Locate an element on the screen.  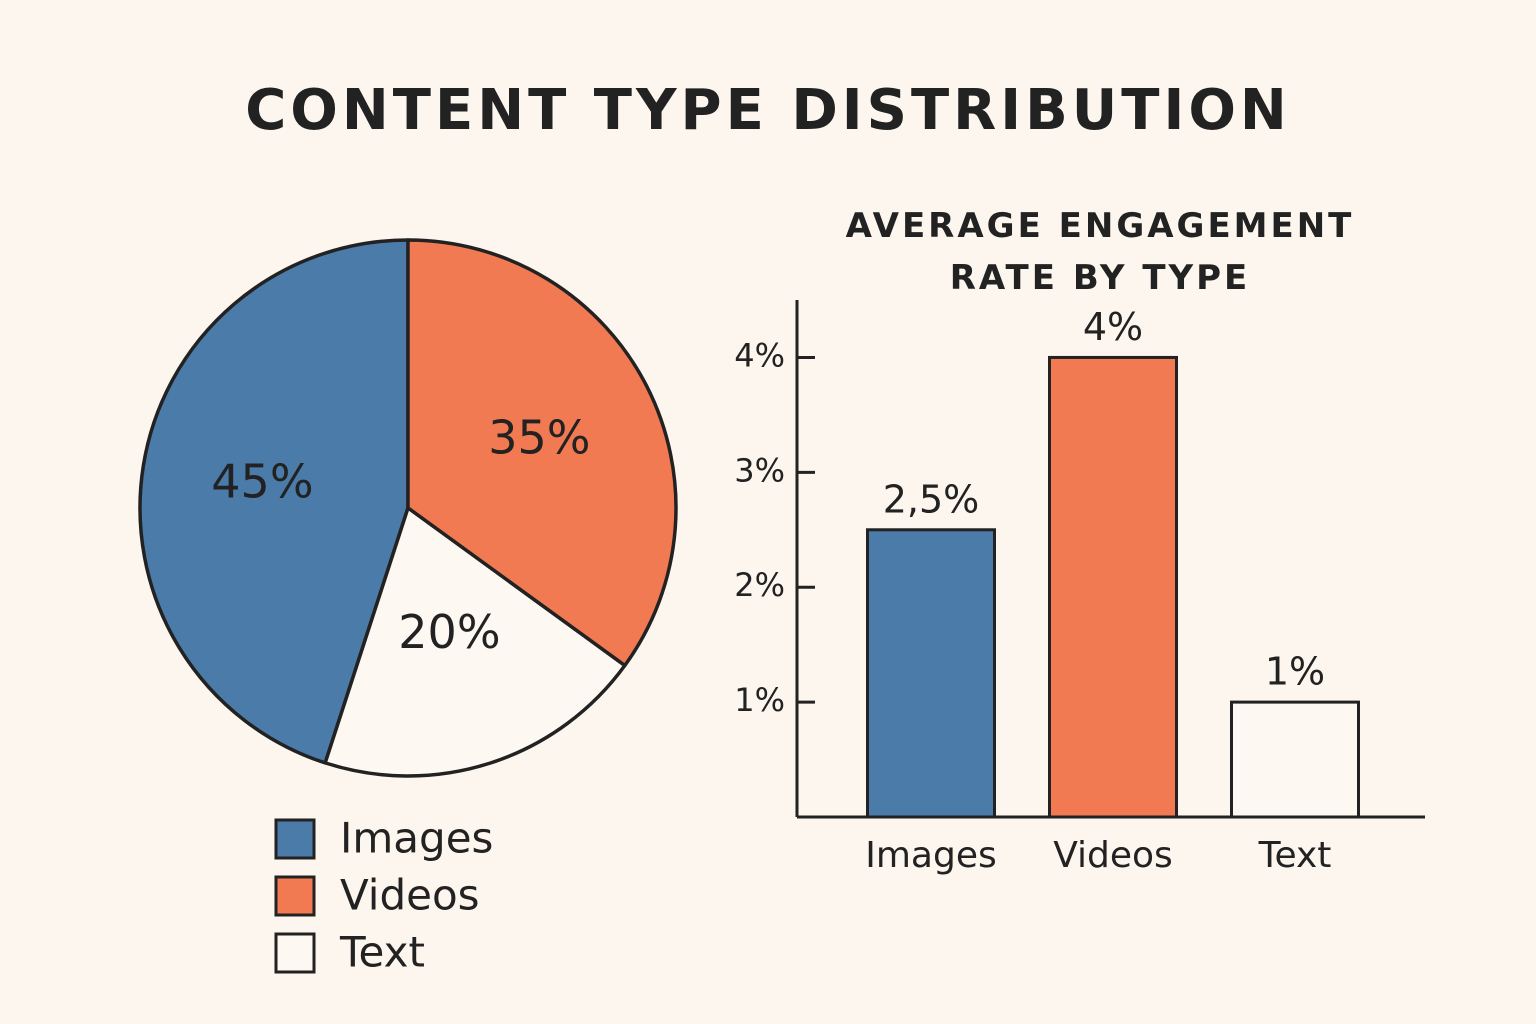
bar-value-label: 2,5% is located at coordinates (931, 499).